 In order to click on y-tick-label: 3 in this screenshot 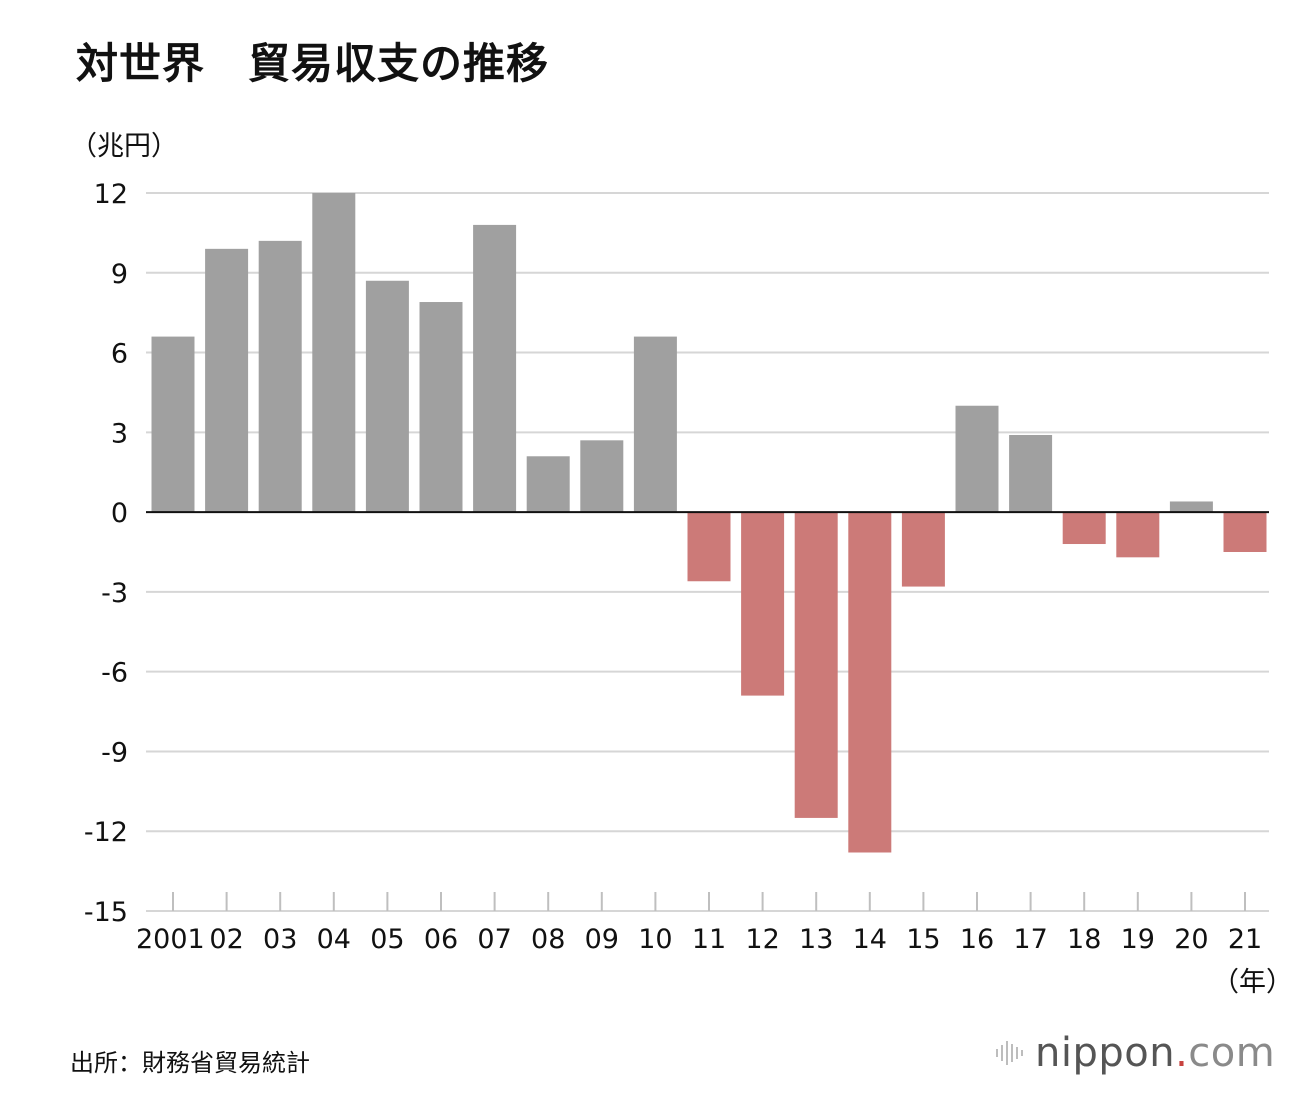, I will do `click(119, 433)`.